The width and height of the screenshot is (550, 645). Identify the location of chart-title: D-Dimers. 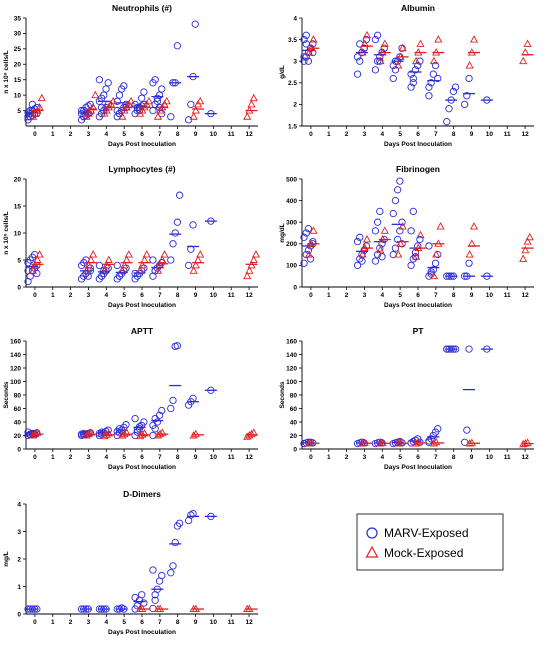
(142, 494).